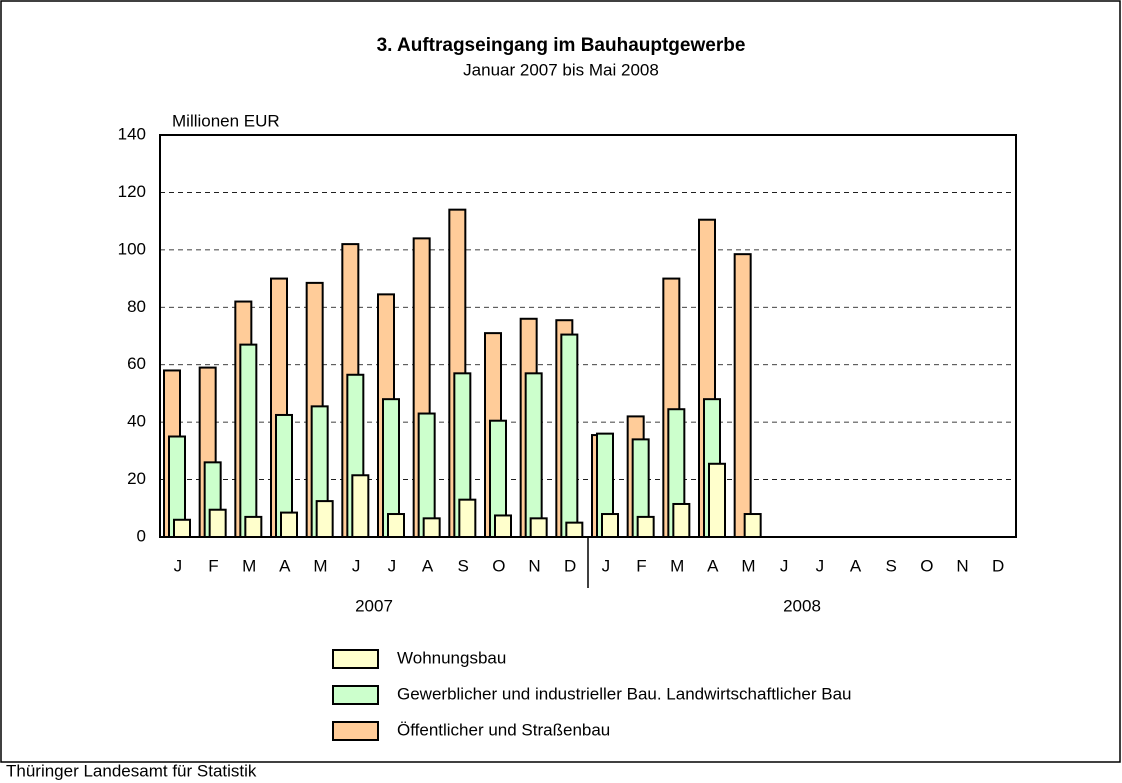 Image resolution: width=1122 pixels, height=783 pixels. I want to click on legend-label: Öffentlicher und Straßenbau, so click(503, 729).